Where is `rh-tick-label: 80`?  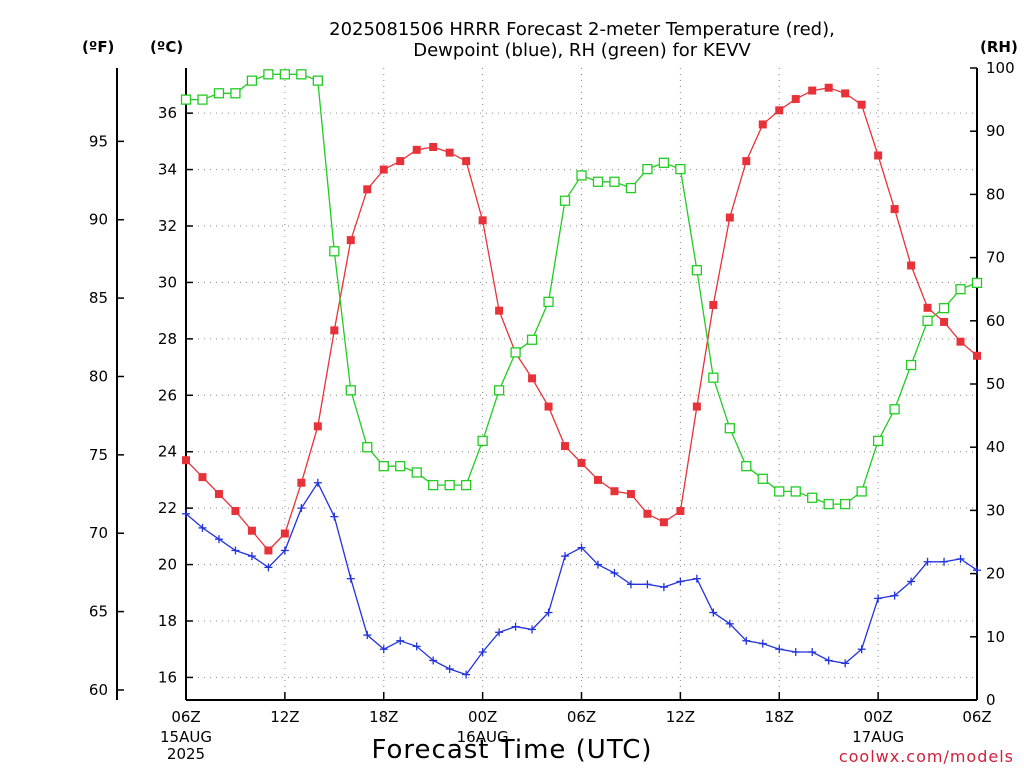 rh-tick-label: 80 is located at coordinates (995, 194).